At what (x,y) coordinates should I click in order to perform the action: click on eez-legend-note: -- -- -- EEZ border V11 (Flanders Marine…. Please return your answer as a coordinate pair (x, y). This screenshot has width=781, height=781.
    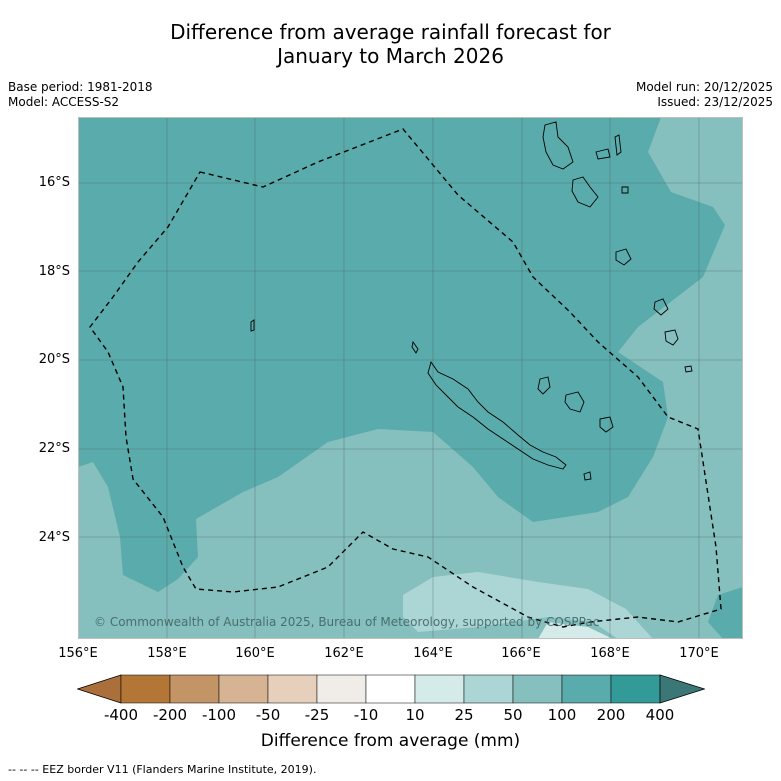
    Looking at the image, I should click on (162, 769).